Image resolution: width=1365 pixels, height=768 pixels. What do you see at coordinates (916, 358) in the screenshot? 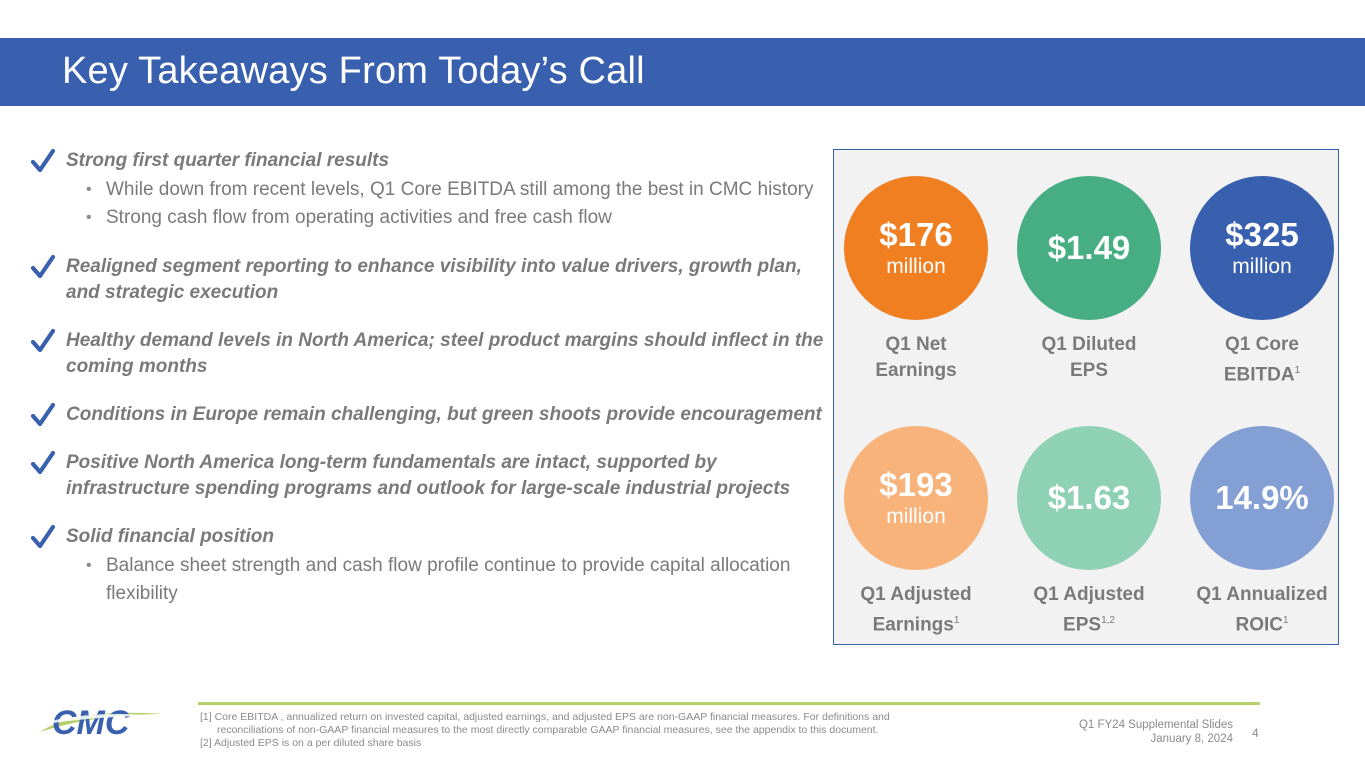
I see `metric-label: Q1 Net Earnings` at bounding box center [916, 358].